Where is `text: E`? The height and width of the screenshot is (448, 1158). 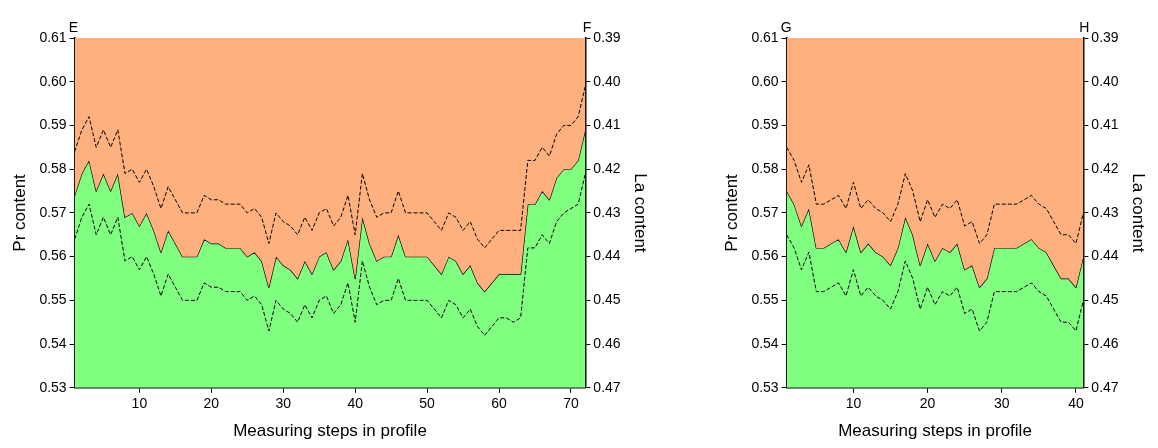
text: E is located at coordinates (73, 26).